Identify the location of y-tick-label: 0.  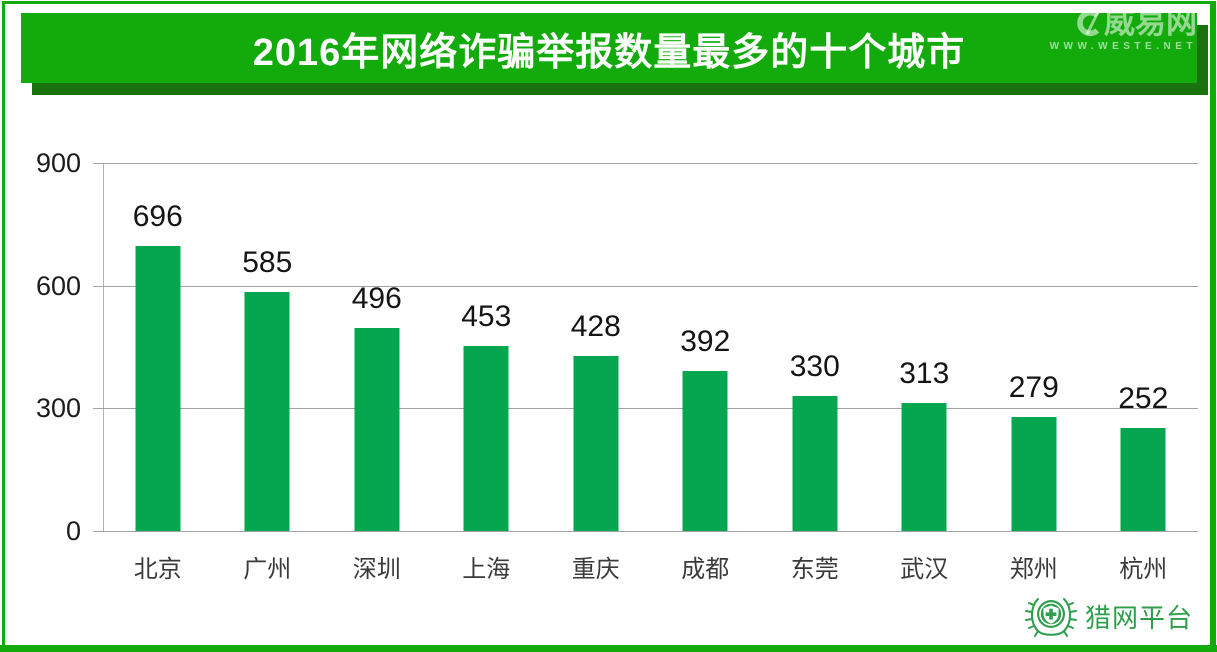
(73, 531).